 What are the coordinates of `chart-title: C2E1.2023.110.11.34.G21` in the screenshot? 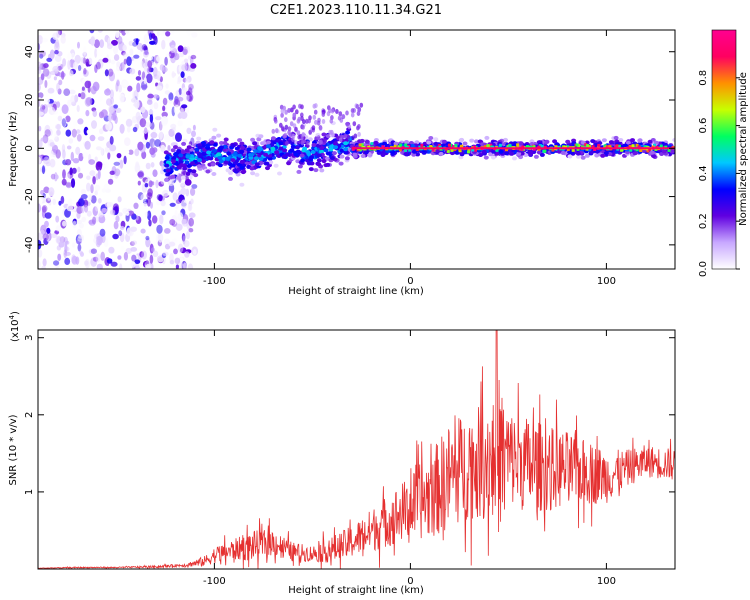 It's located at (356, 10).